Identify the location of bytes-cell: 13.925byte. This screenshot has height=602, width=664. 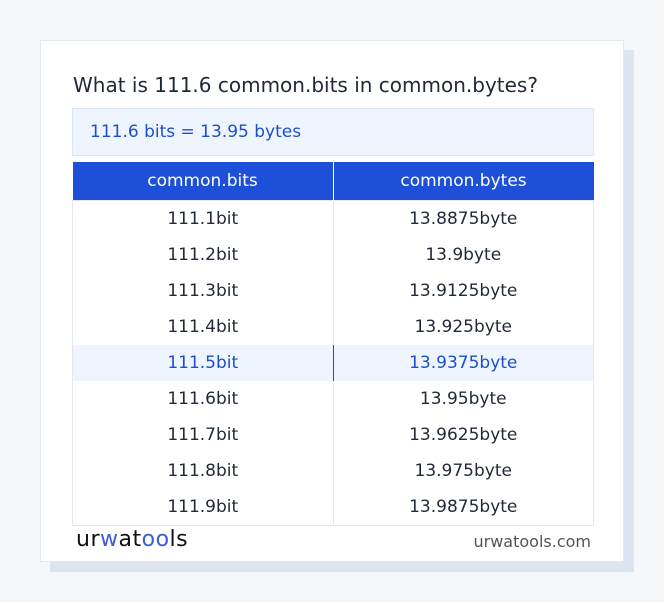
(463, 327).